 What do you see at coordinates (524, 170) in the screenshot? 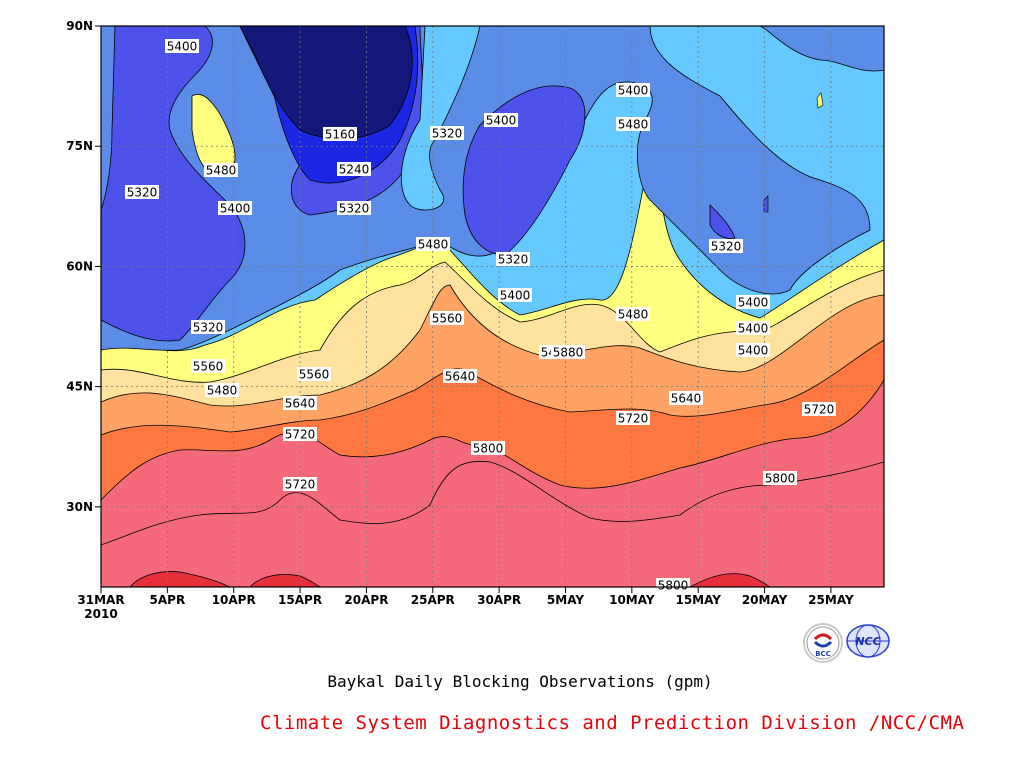
I see `region-5320-mid` at bounding box center [524, 170].